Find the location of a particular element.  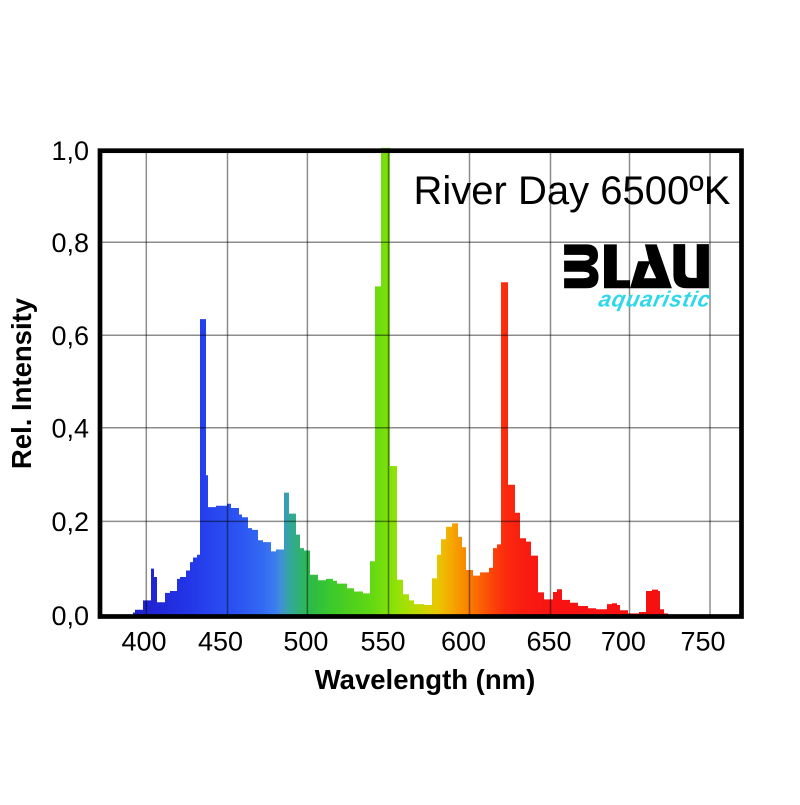

svg-text: aquaristic is located at coordinates (655, 299).